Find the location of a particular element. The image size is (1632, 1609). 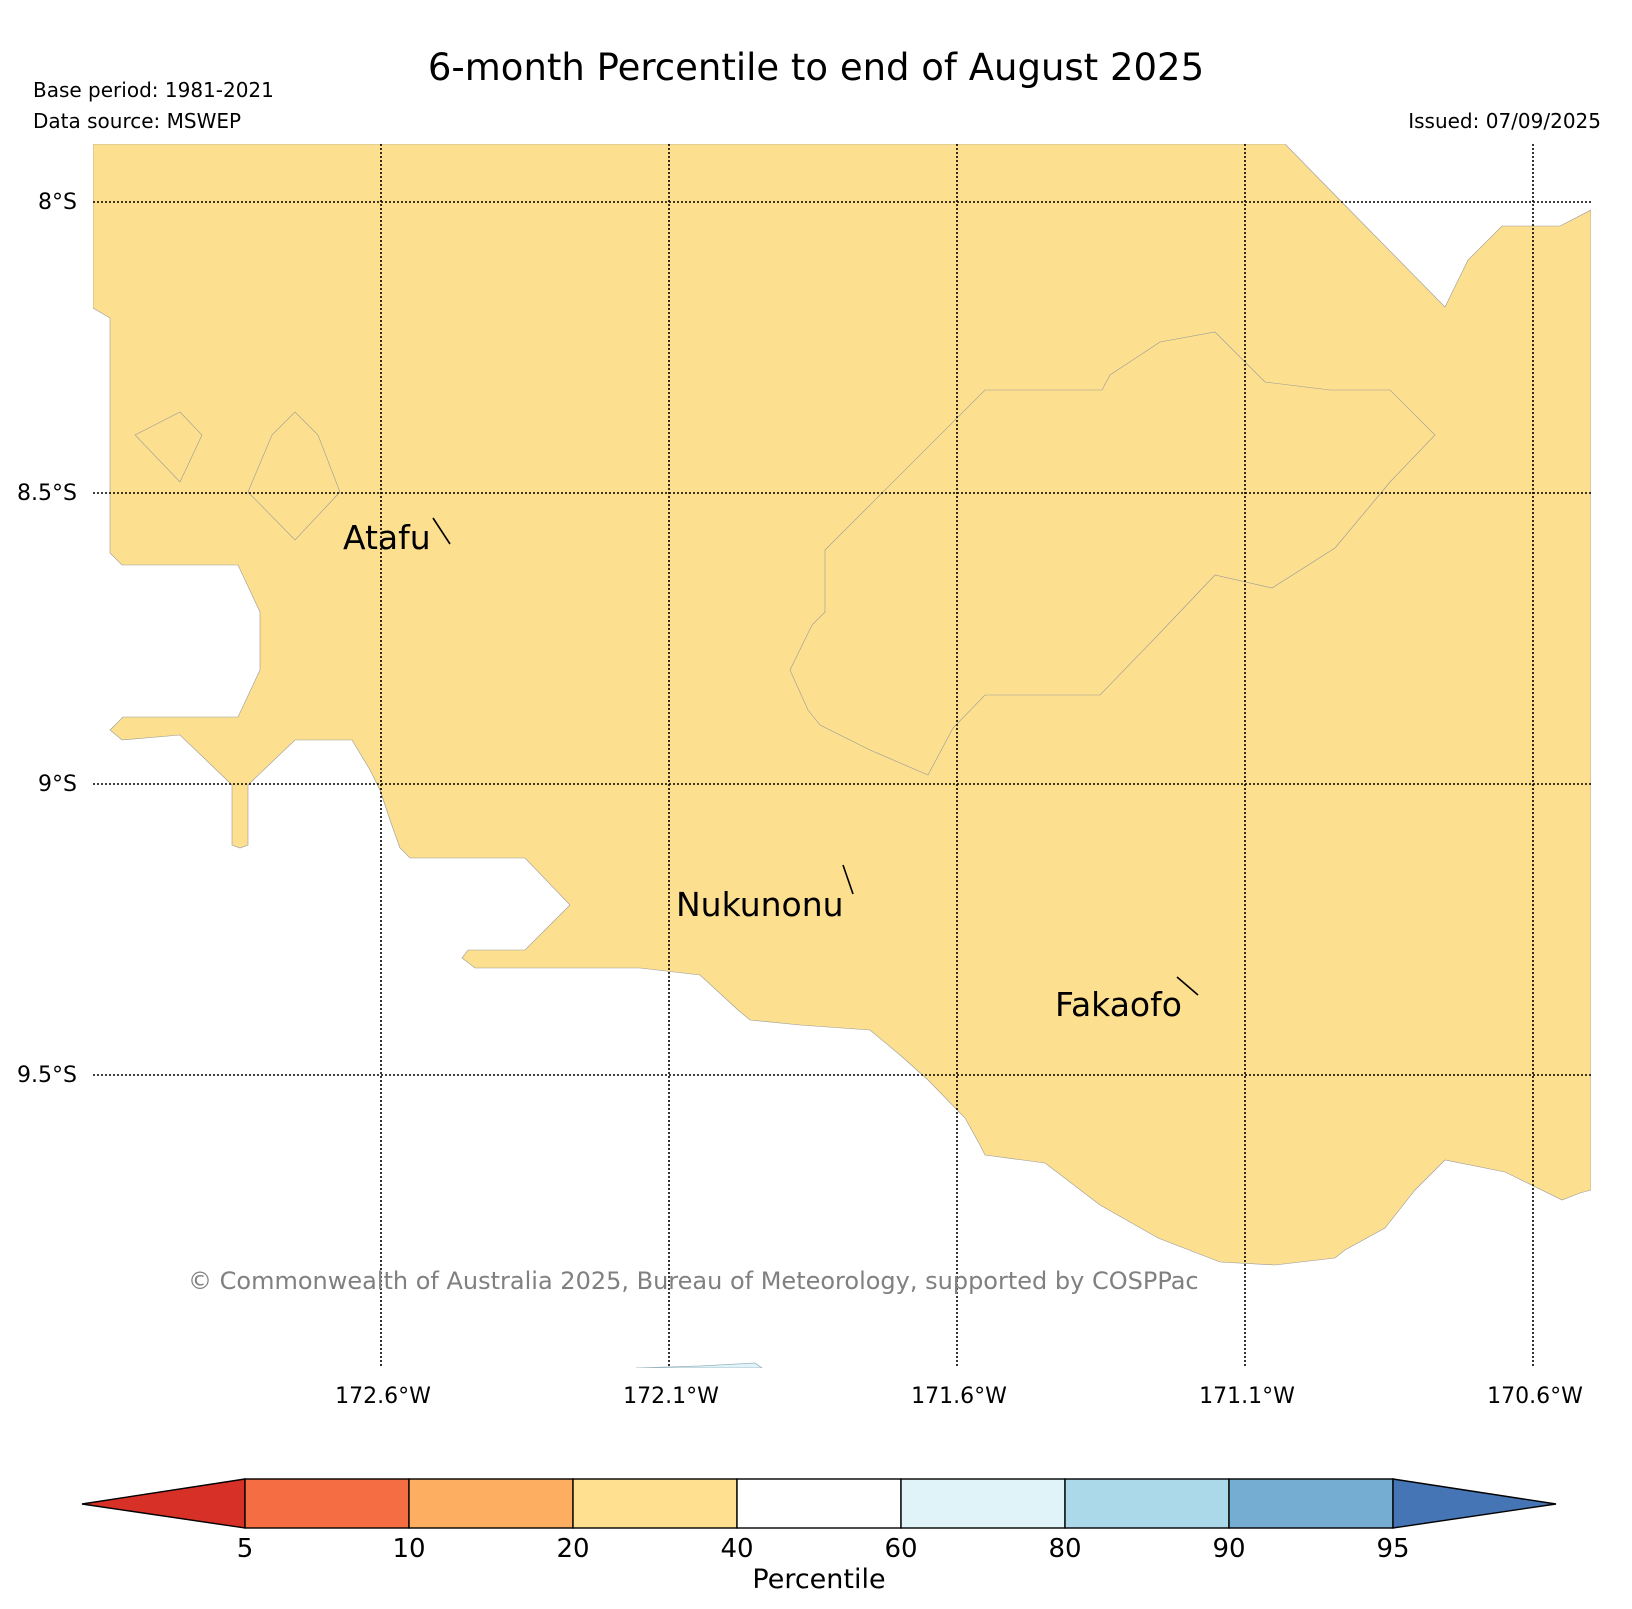

lon-label-171-6w: 171.6°W is located at coordinates (959, 1396).